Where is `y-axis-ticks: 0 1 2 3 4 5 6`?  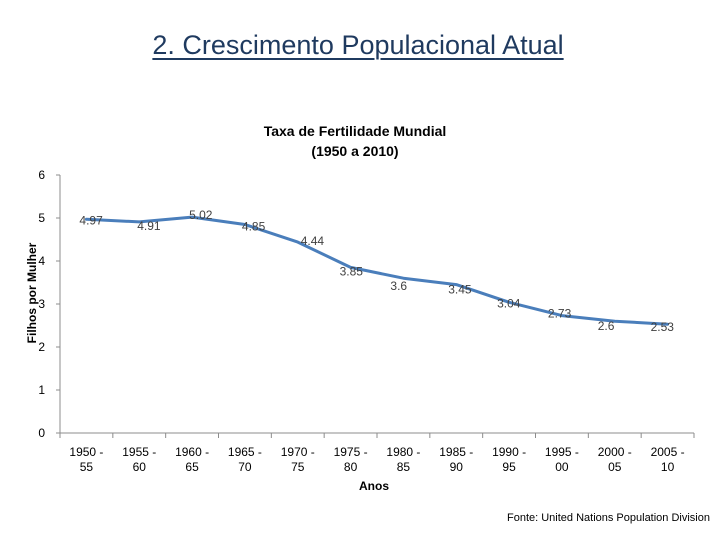
y-axis-ticks: 0 1 2 3 4 5 6 is located at coordinates (49, 304).